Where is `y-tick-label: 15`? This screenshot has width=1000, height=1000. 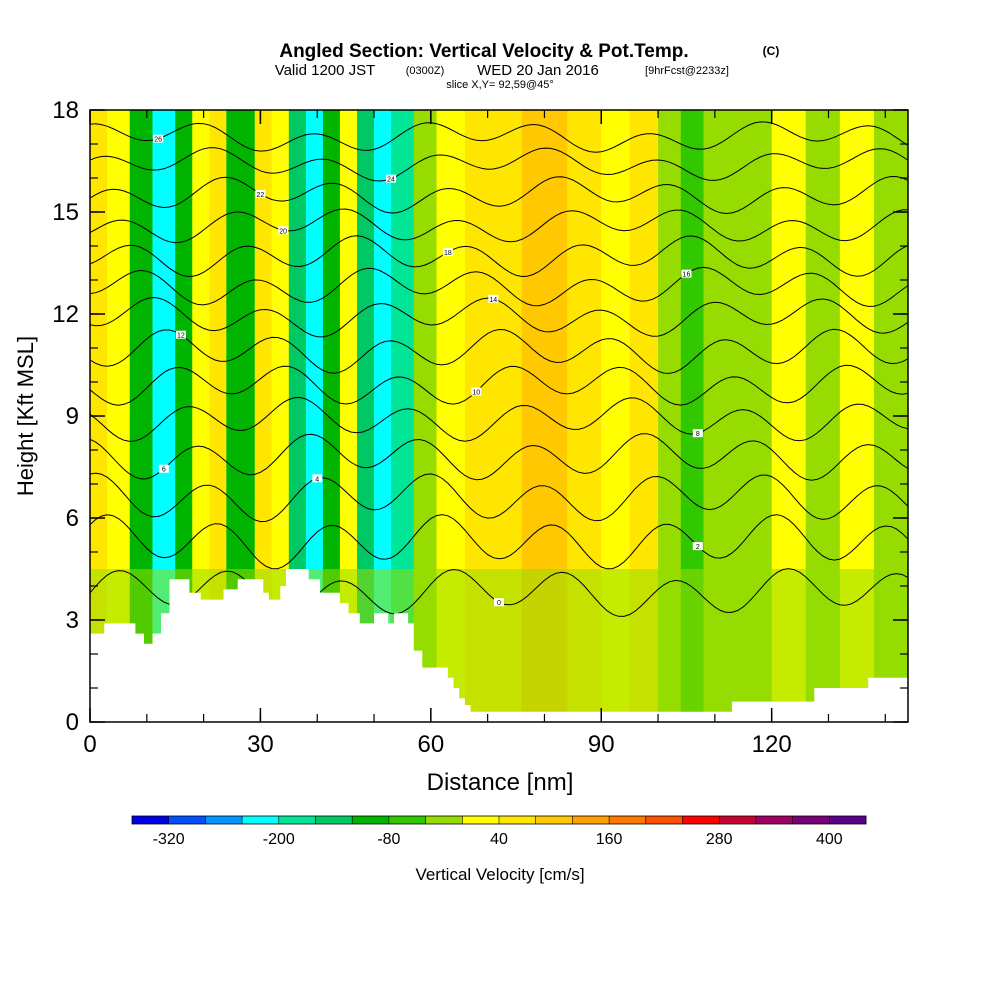 y-tick-label: 15 is located at coordinates (65, 212).